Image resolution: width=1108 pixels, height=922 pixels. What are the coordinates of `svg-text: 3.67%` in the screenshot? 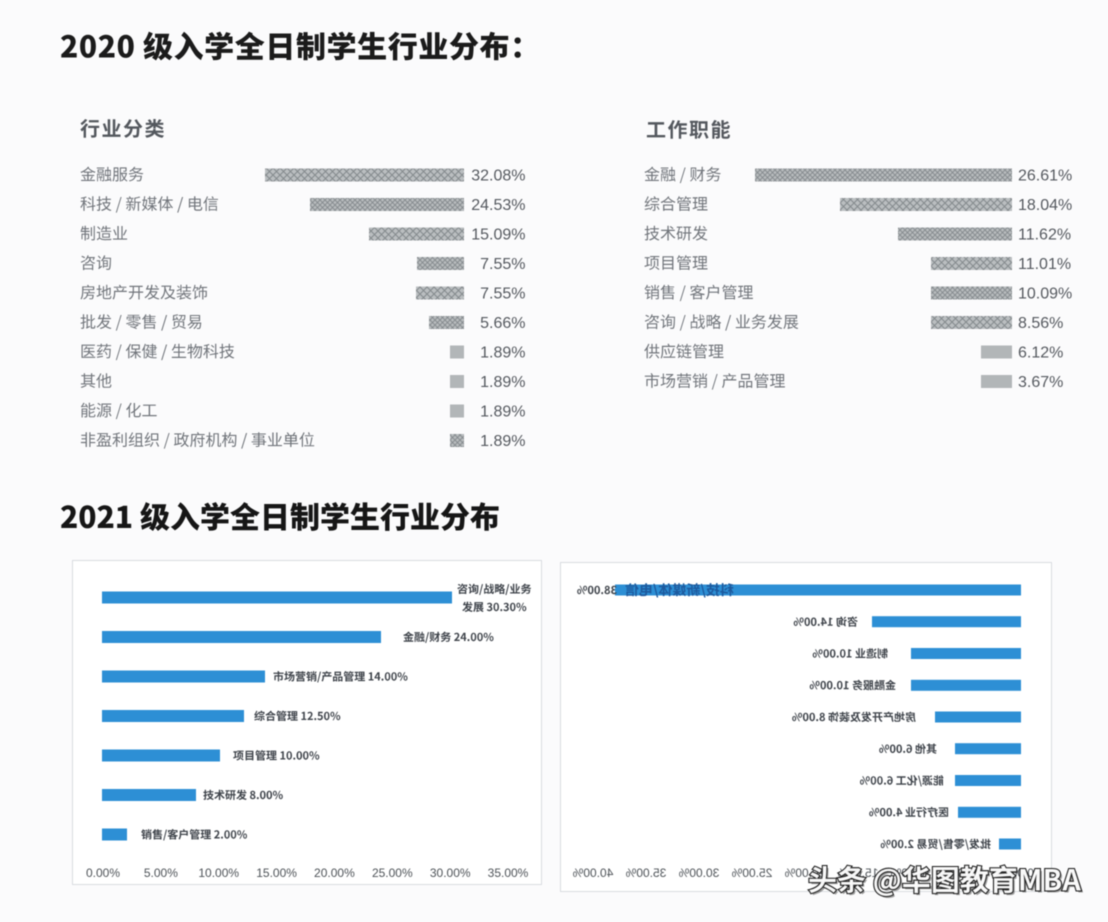 It's located at (1040, 382).